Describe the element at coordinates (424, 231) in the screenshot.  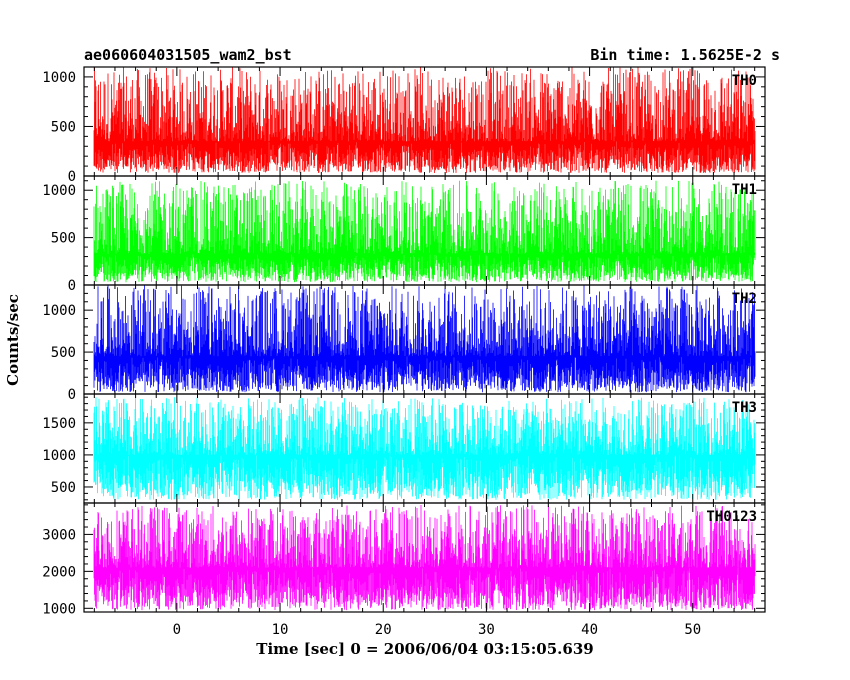
I see `series-trace-th1` at that location.